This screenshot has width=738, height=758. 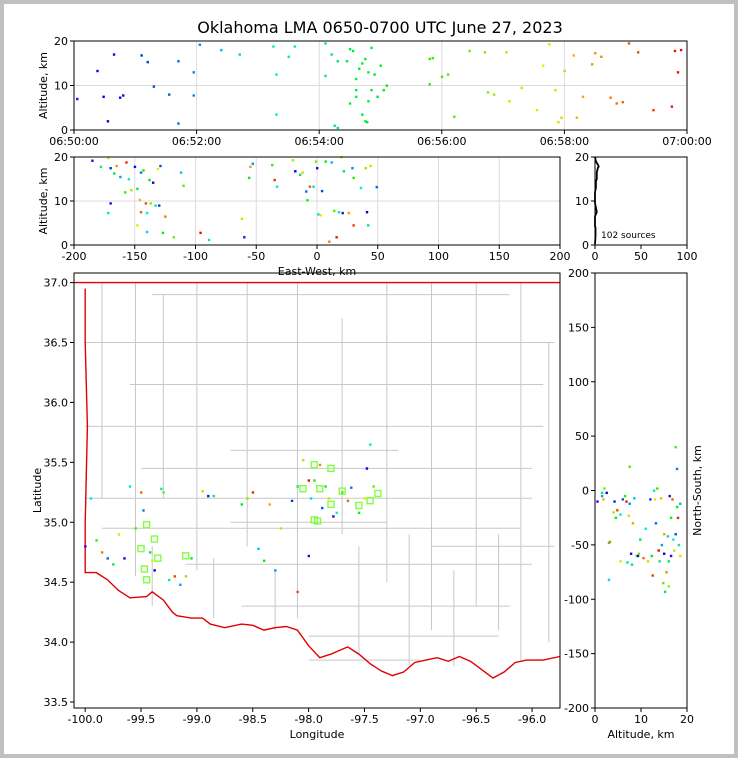 What do you see at coordinates (499, 256) in the screenshot?
I see `altitude-ew-x-tick-label: 150` at bounding box center [499, 256].